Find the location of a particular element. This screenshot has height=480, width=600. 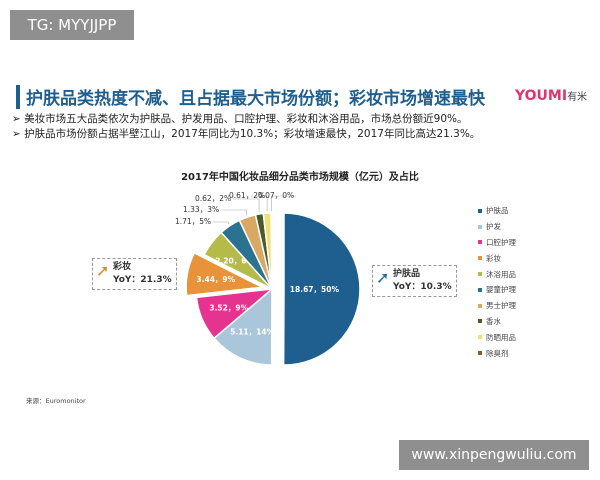

legend-item: 男士护理 is located at coordinates (497, 306).